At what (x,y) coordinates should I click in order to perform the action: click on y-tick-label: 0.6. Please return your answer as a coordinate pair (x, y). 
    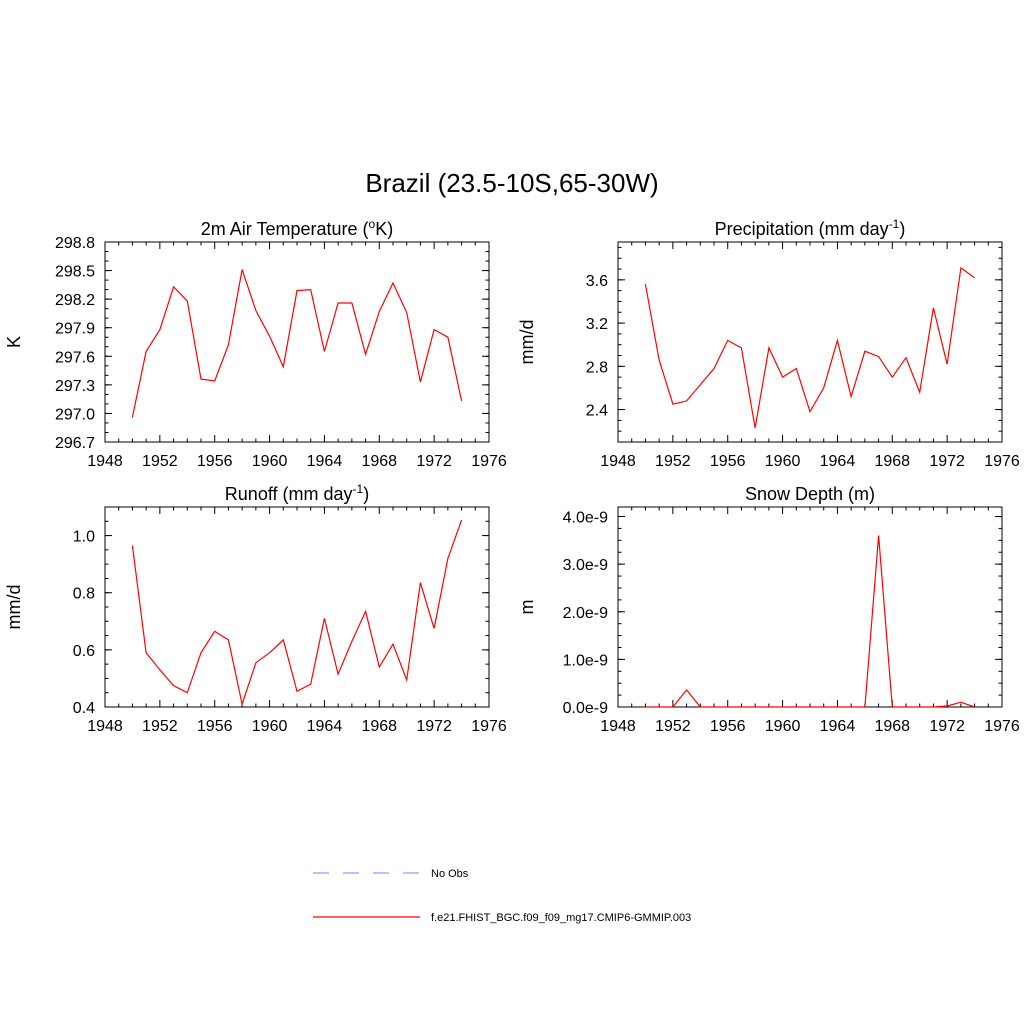
    Looking at the image, I should click on (84, 651).